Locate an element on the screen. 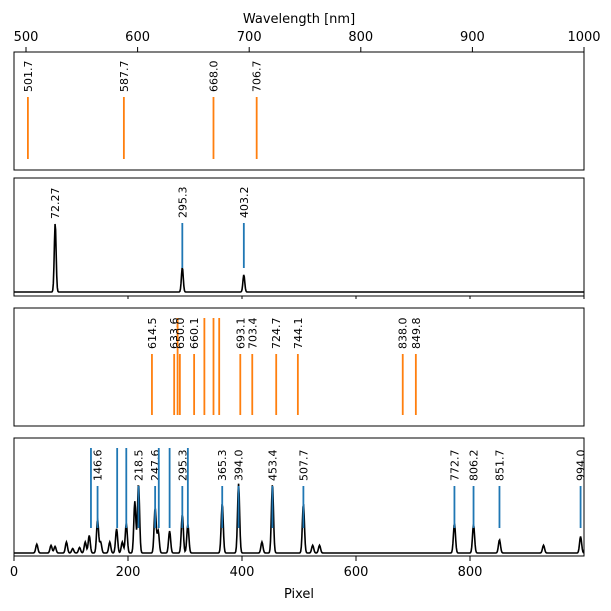 The width and height of the screenshot is (611, 611). line-label: 668.0 is located at coordinates (213, 77).